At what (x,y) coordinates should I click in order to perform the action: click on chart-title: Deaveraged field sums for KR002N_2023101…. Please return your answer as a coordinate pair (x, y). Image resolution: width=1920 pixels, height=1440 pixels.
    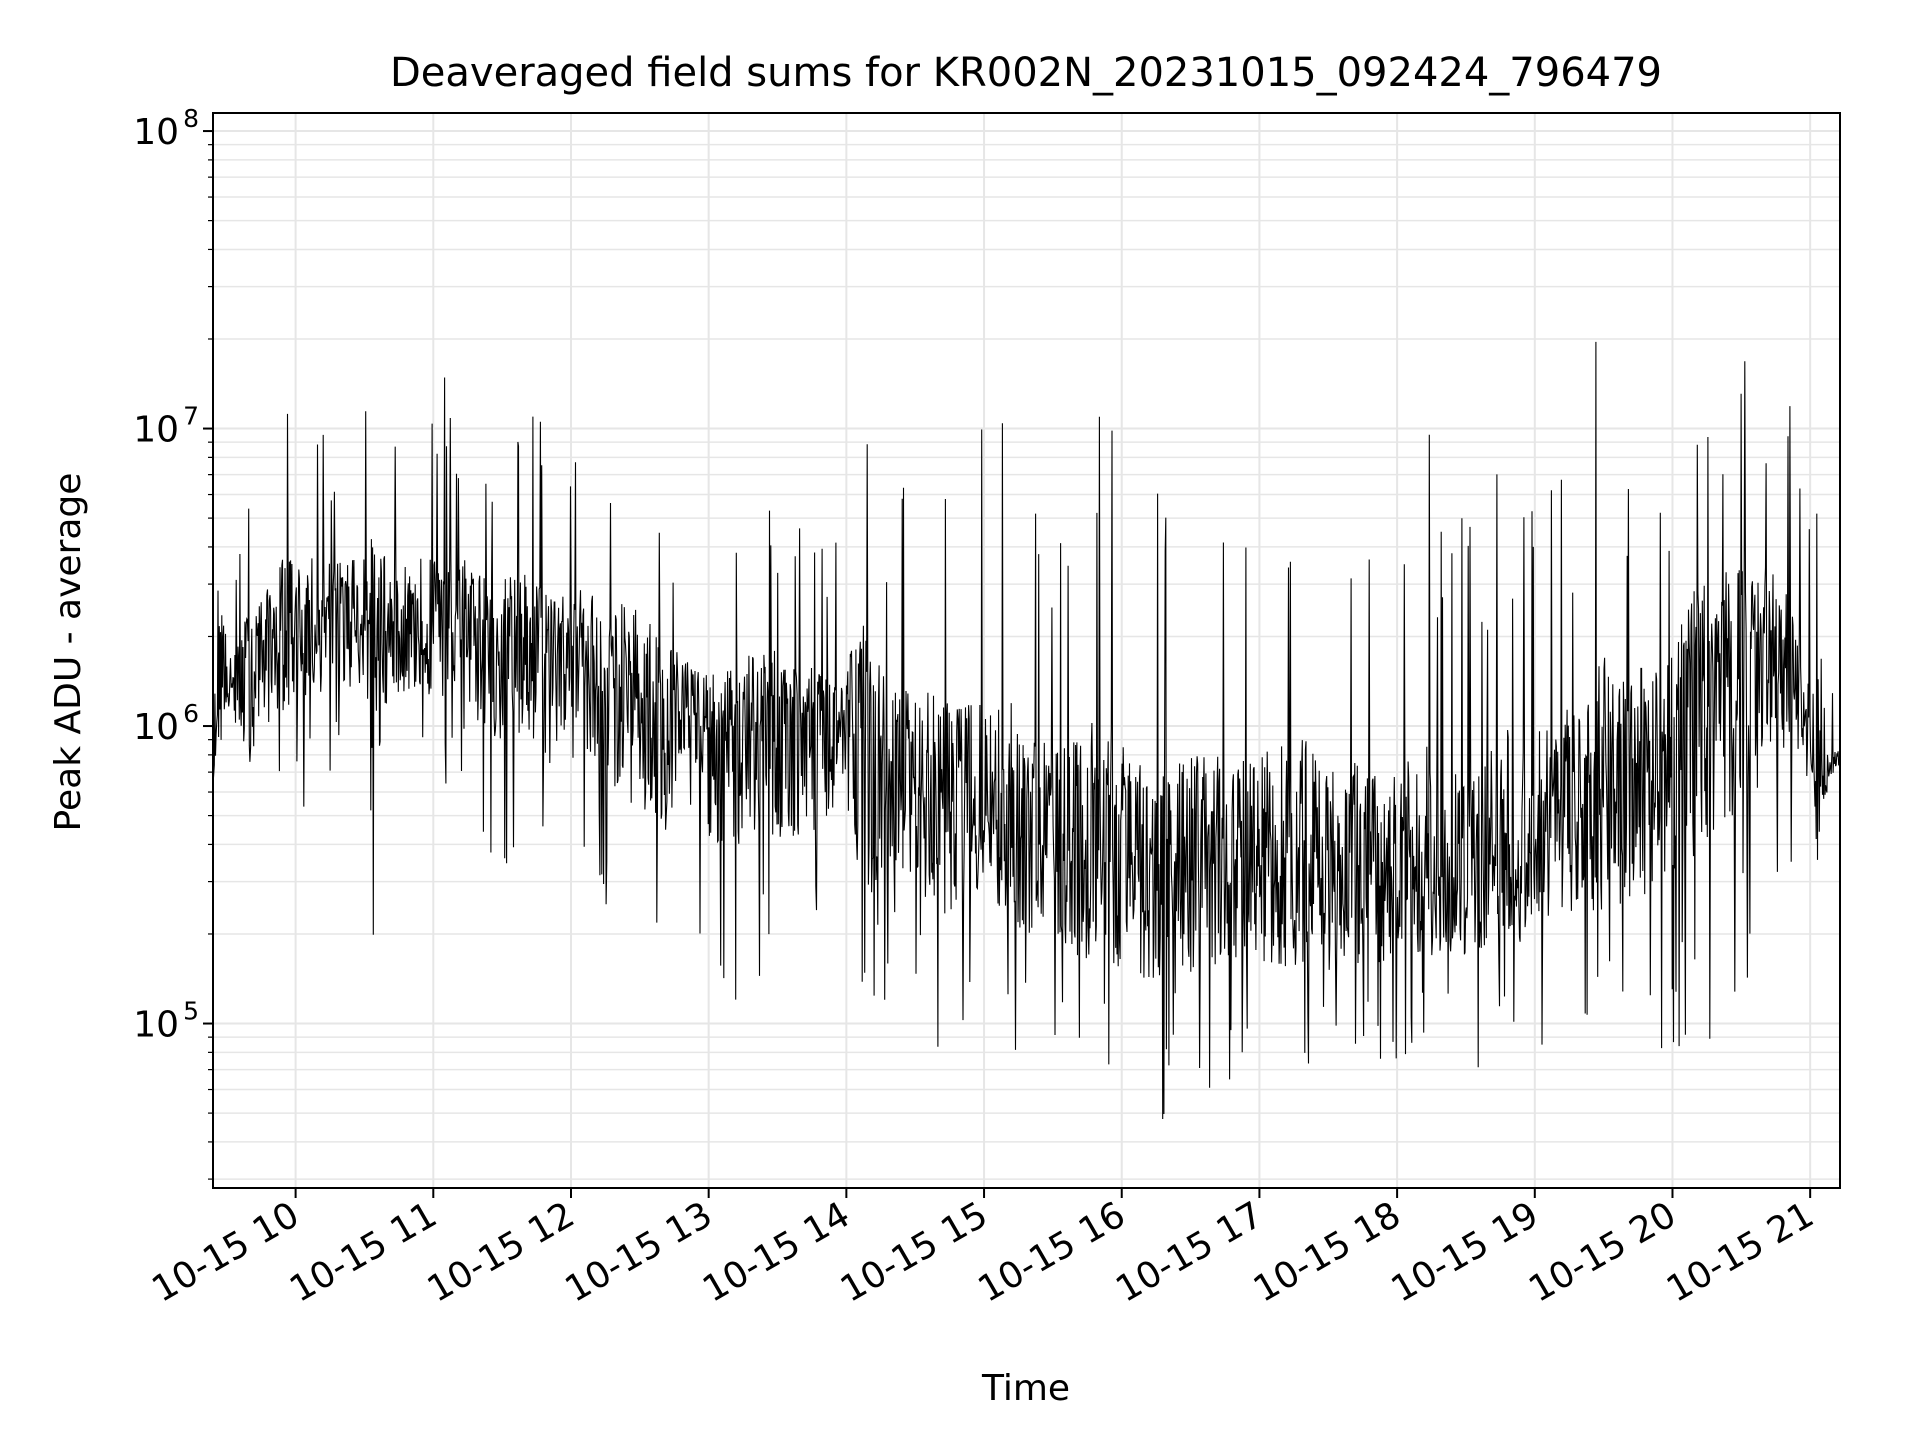
    Looking at the image, I should click on (1026, 73).